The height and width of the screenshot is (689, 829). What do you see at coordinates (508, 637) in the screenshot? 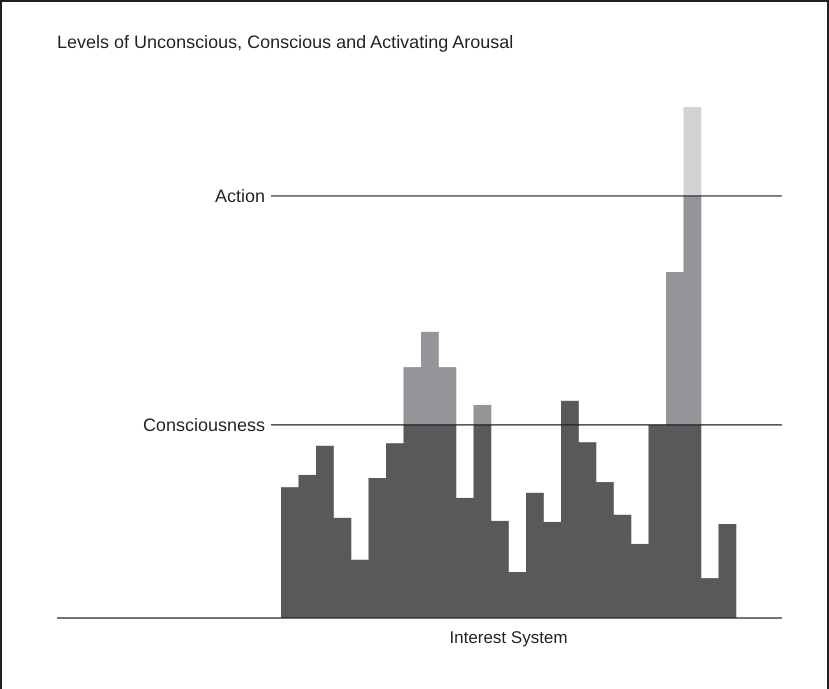
I see `x-axis-title: Interest System` at bounding box center [508, 637].